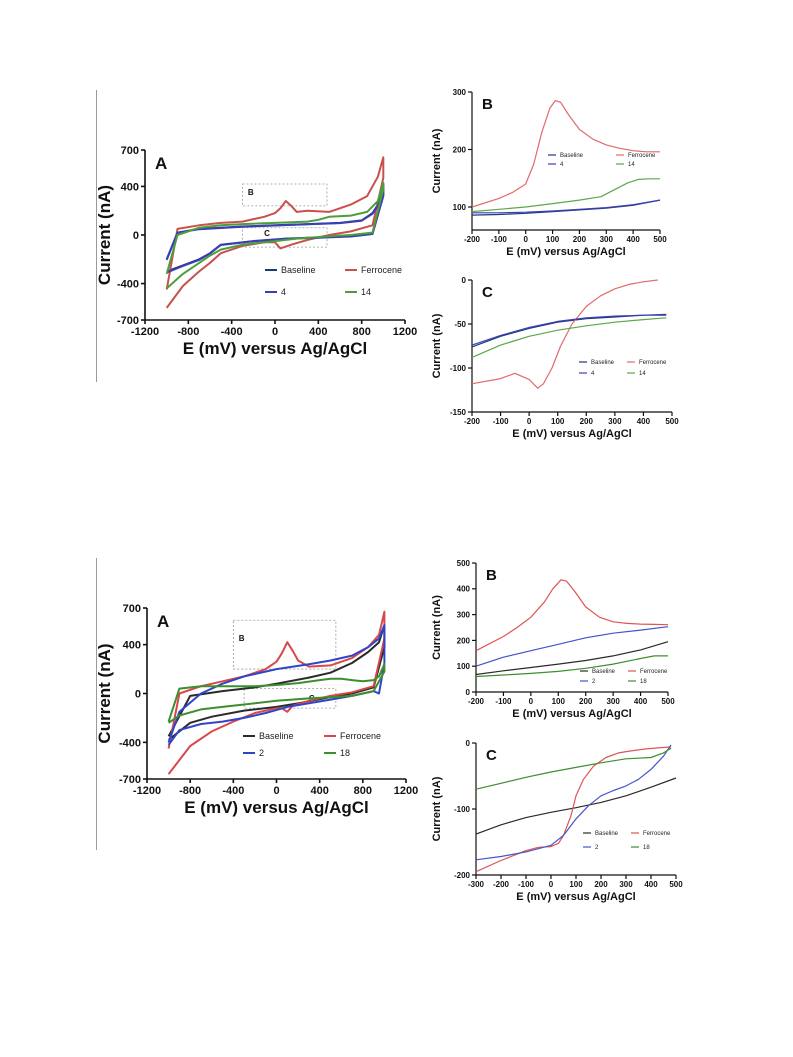  Describe the element at coordinates (96, 236) in the screenshot. I see `figure-1-left-rule` at that location.